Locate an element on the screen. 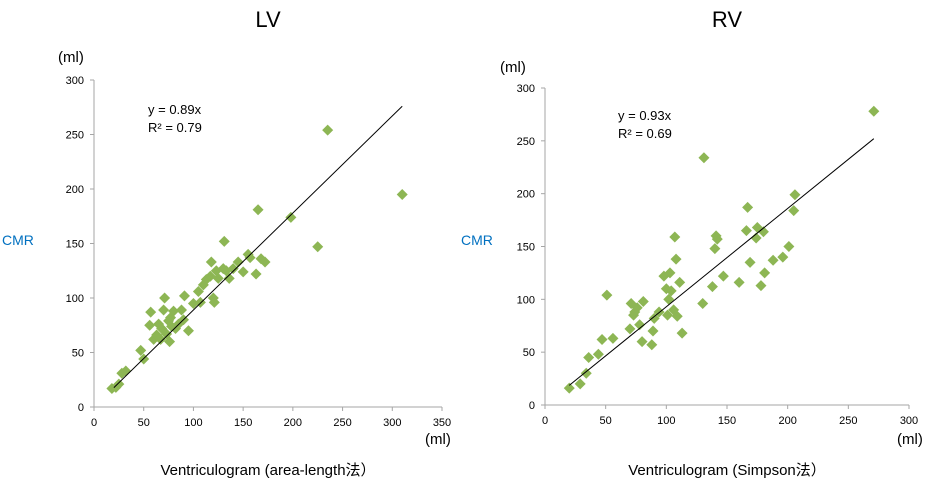 Image resolution: width=929 pixels, height=483 pixels. lv-x-tick-label: 150 is located at coordinates (243, 423).